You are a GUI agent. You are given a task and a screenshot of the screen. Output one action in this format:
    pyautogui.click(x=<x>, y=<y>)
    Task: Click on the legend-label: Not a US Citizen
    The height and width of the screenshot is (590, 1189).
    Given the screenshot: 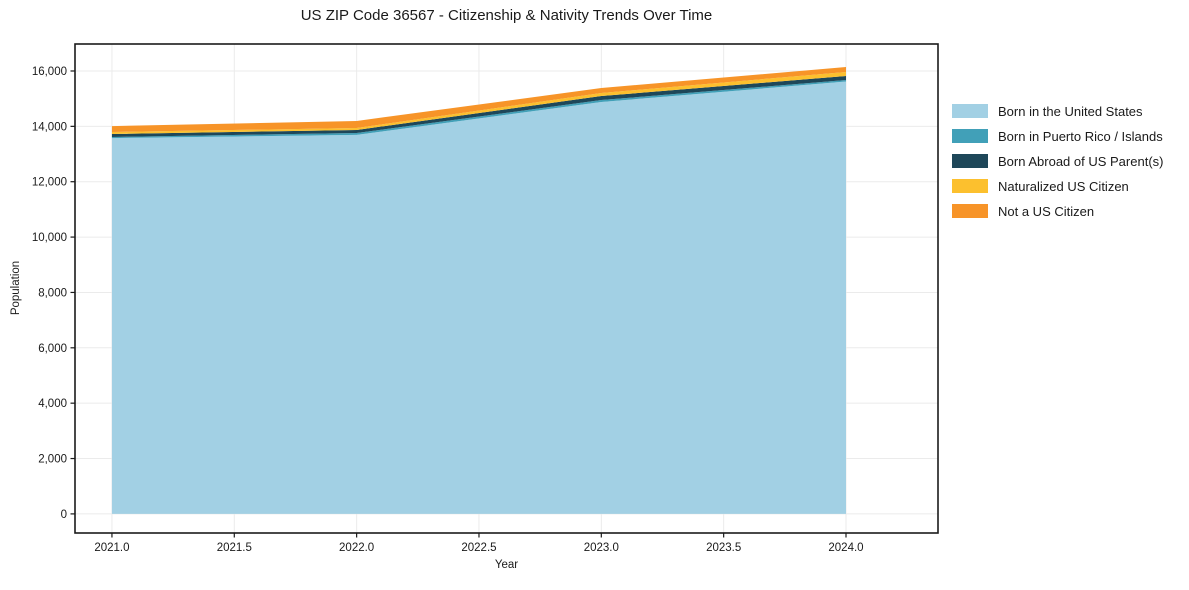 What is the action you would take?
    pyautogui.click(x=1046, y=211)
    